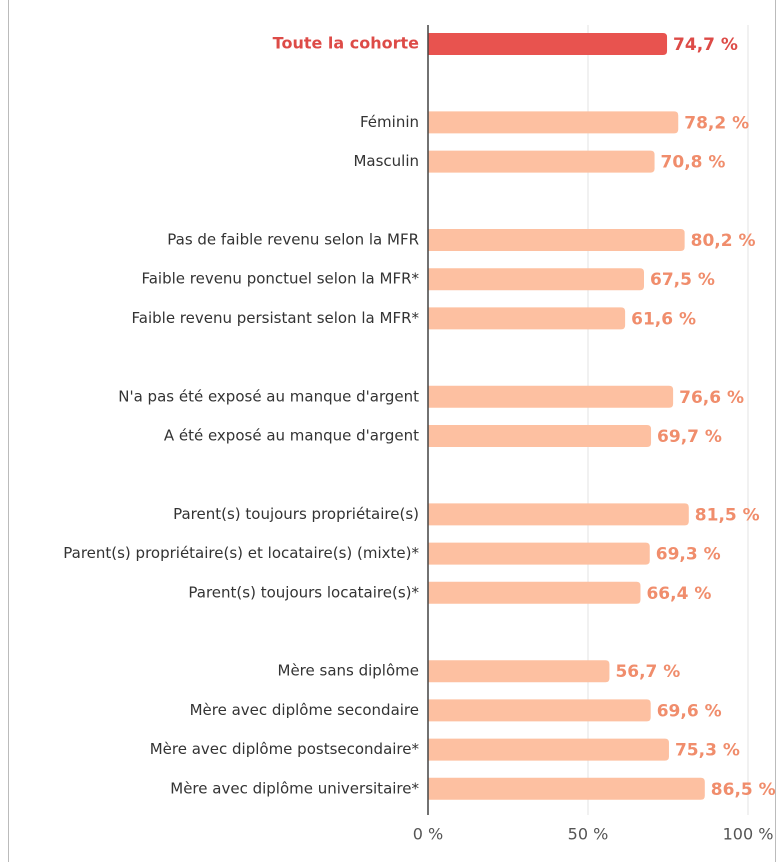 This screenshot has width=782, height=862. Describe the element at coordinates (293, 240) in the screenshot. I see `y-tick-label: Pas de faible revenu selon la MFR` at that location.